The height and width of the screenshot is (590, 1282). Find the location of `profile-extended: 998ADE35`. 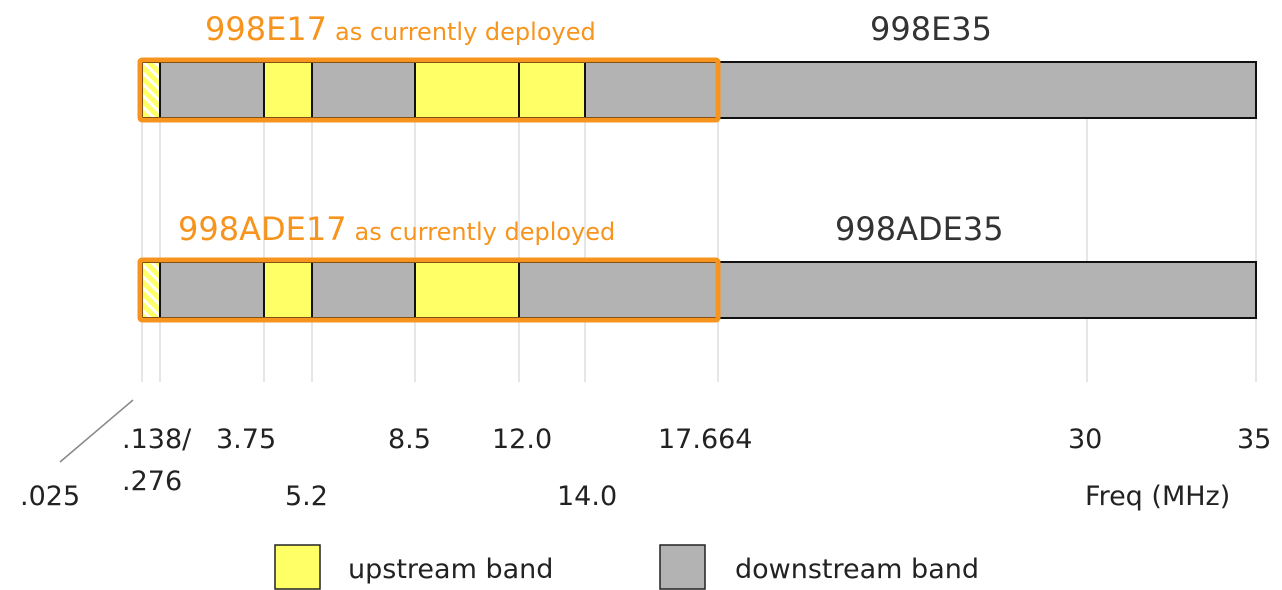

profile-extended: 998ADE35 is located at coordinates (919, 229).